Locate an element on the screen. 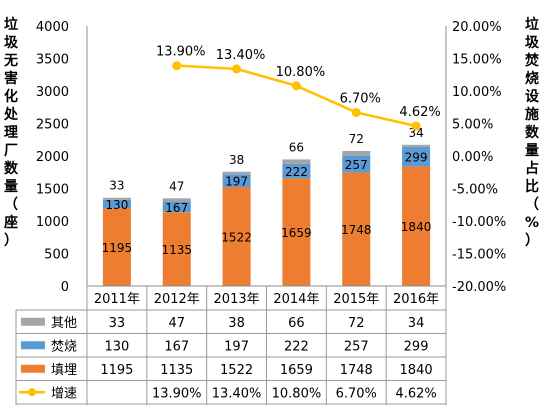 The height and width of the screenshot is (419, 544). growth-data-label: 4.62% is located at coordinates (419, 112).